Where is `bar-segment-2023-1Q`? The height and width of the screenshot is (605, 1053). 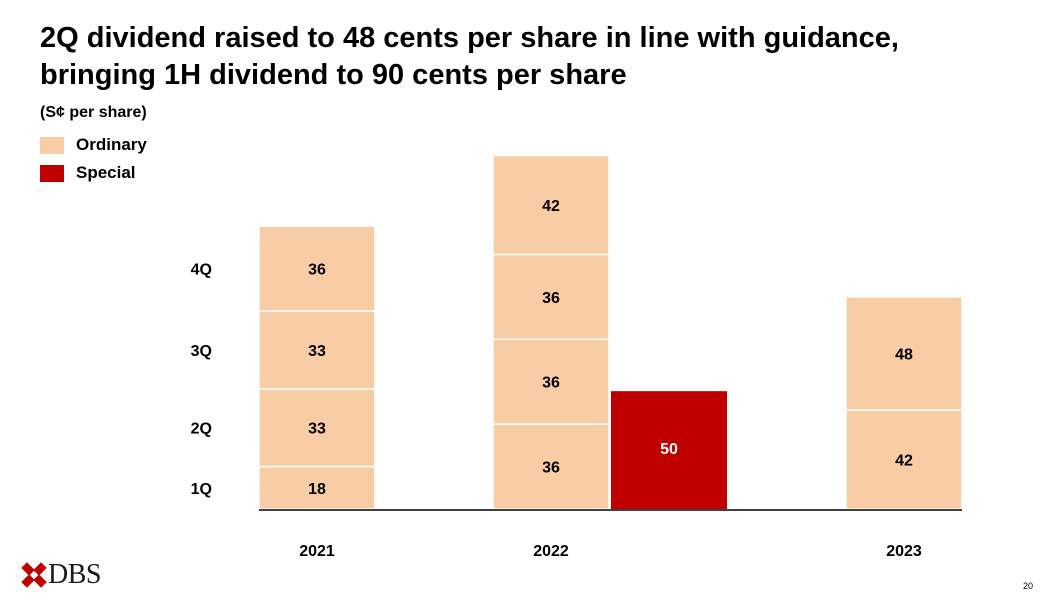
bar-segment-2023-1Q is located at coordinates (904, 459).